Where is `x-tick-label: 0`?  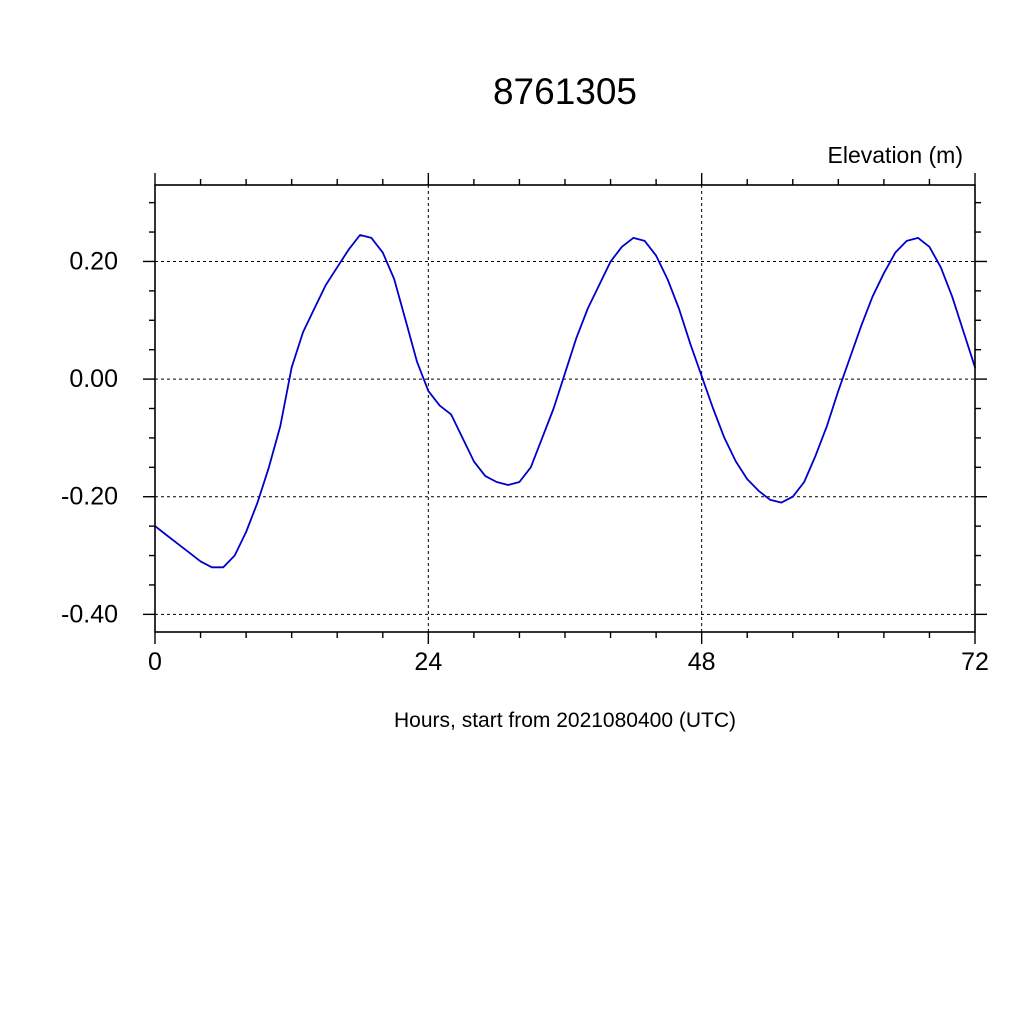 x-tick-label: 0 is located at coordinates (155, 662).